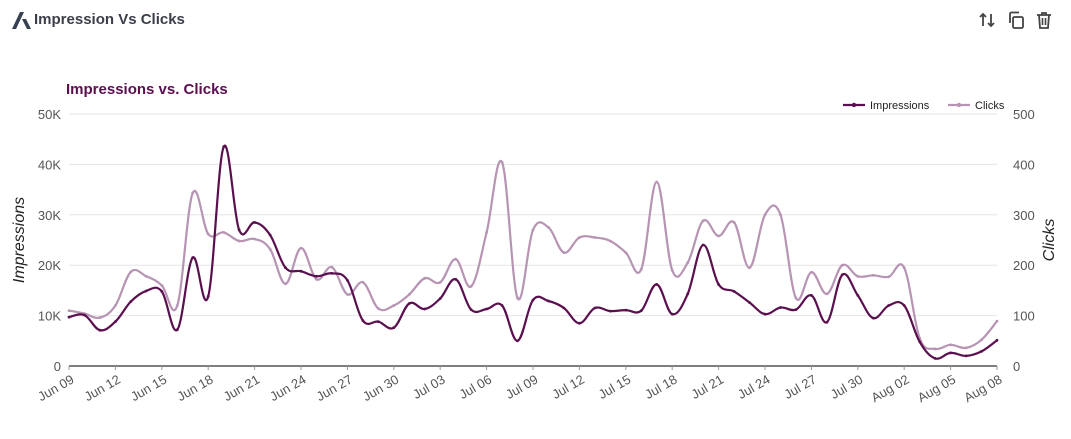  Describe the element at coordinates (334, 388) in the screenshot. I see `x-tick-label: Jun 27` at that location.